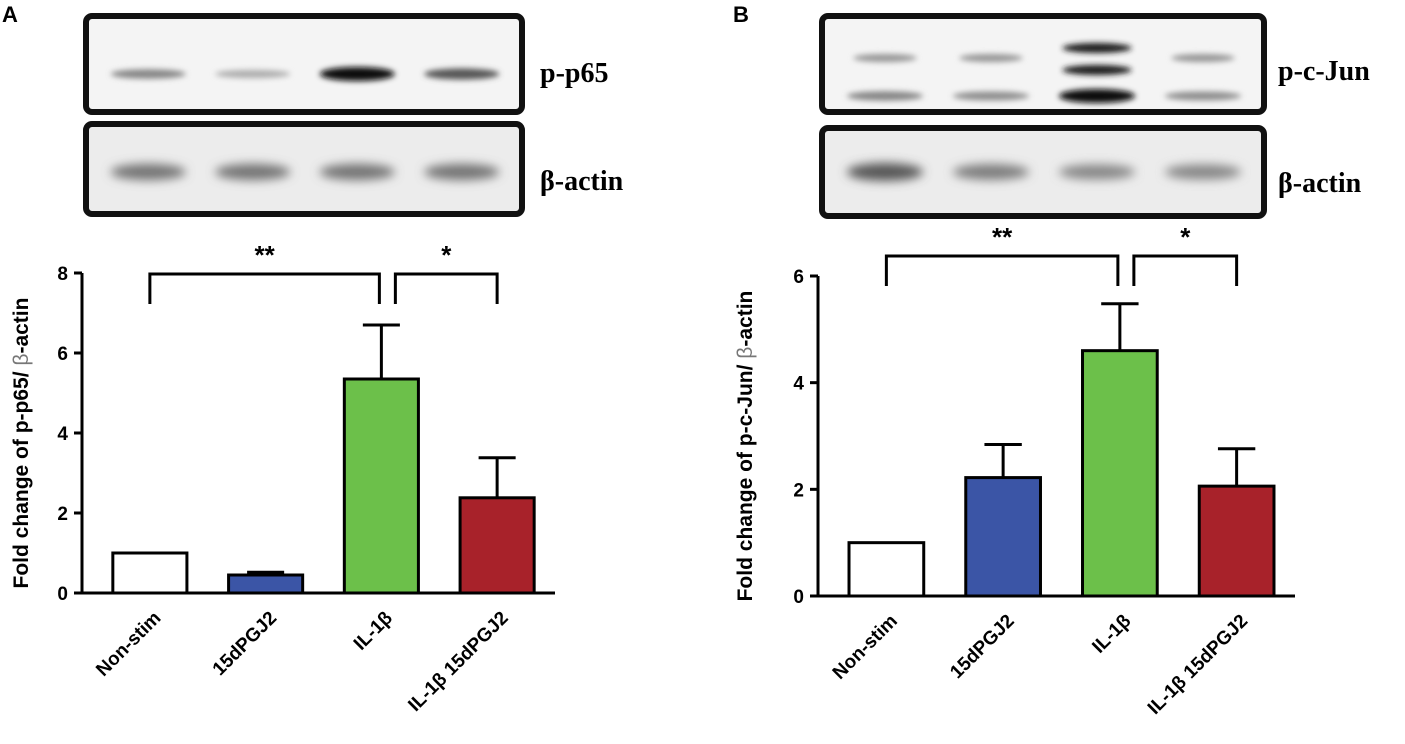 This screenshot has height=744, width=1405. What do you see at coordinates (305, 172) in the screenshot?
I see `actin-bands-a` at bounding box center [305, 172].